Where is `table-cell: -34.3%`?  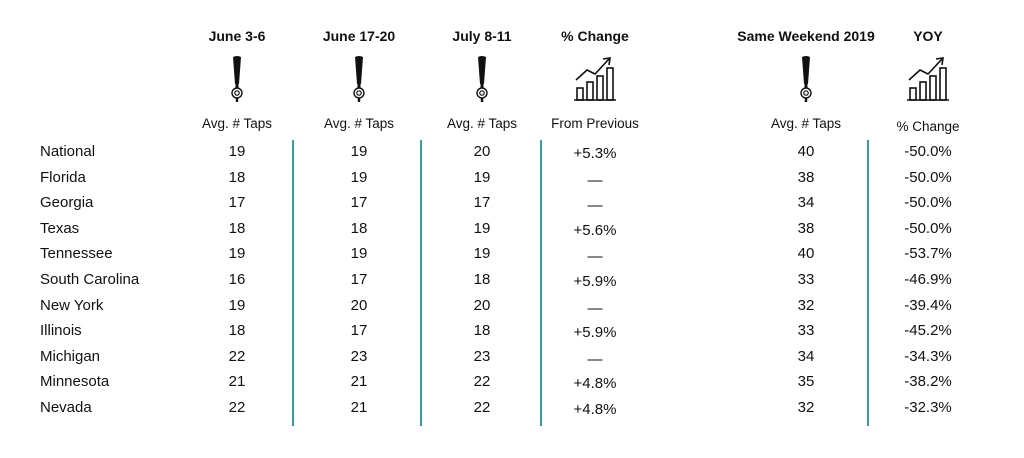 table-cell: -34.3% is located at coordinates (928, 356).